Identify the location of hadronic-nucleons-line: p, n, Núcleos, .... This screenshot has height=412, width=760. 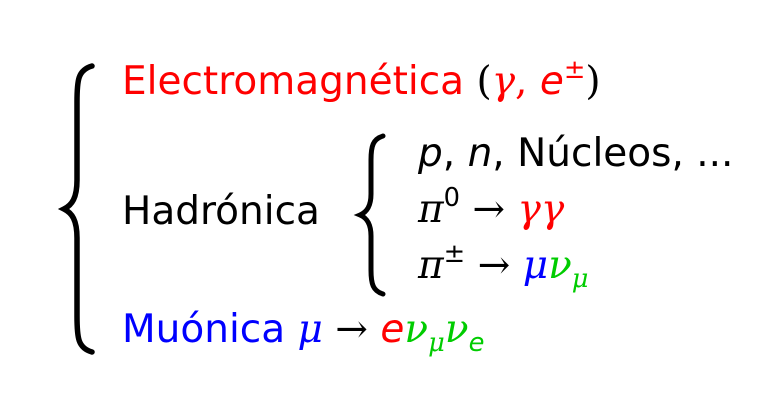
(575, 153).